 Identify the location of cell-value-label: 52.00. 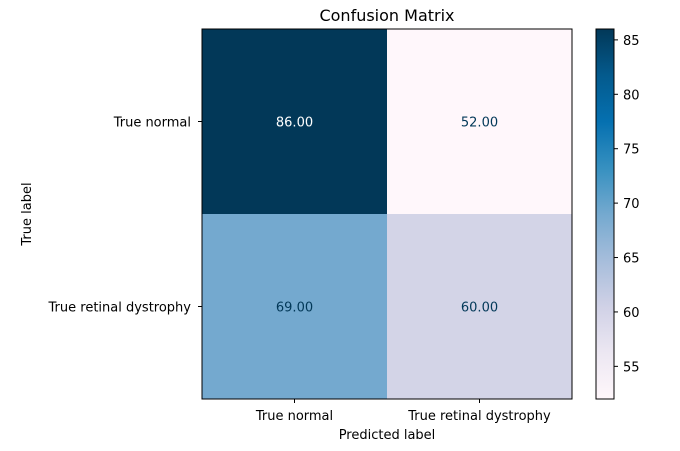
(479, 123).